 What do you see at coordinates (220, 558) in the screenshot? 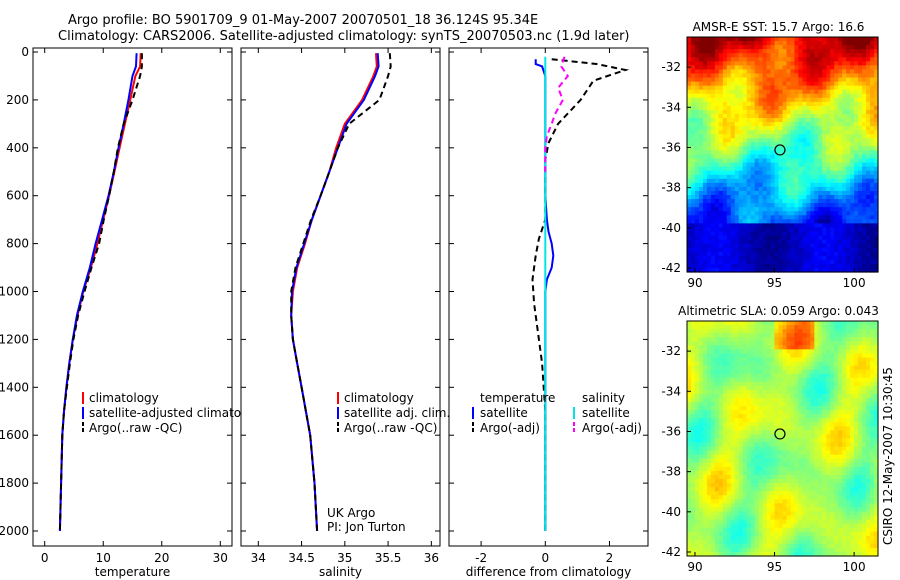
I see `temperature-xtick-label: 30` at bounding box center [220, 558].